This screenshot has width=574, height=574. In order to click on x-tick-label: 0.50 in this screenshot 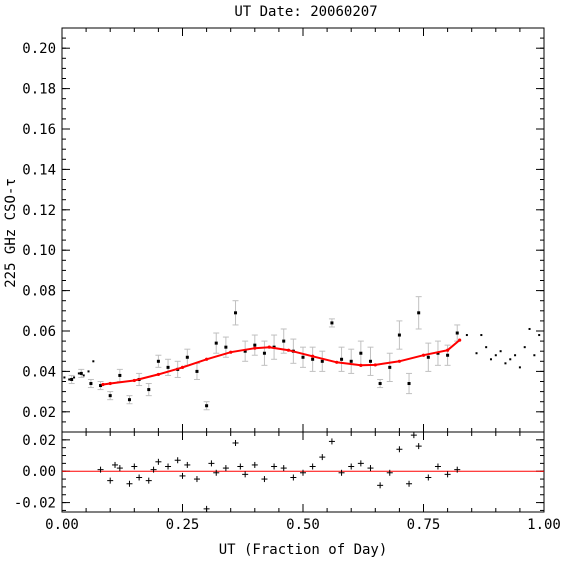, I will do `click(303, 525)`.